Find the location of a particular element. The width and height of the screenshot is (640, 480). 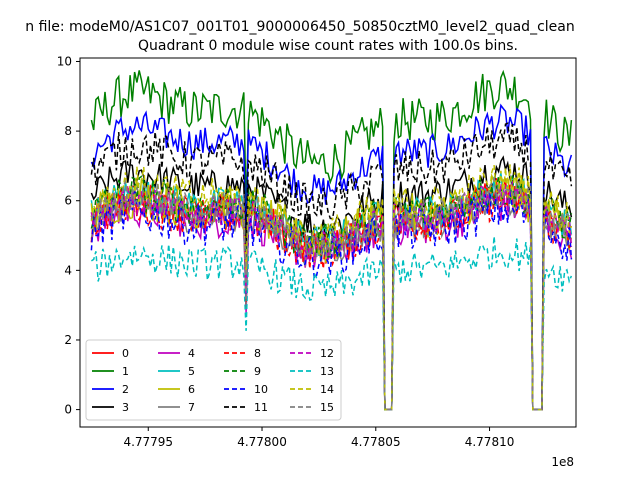

legend-label-7: 7 is located at coordinates (191, 407).